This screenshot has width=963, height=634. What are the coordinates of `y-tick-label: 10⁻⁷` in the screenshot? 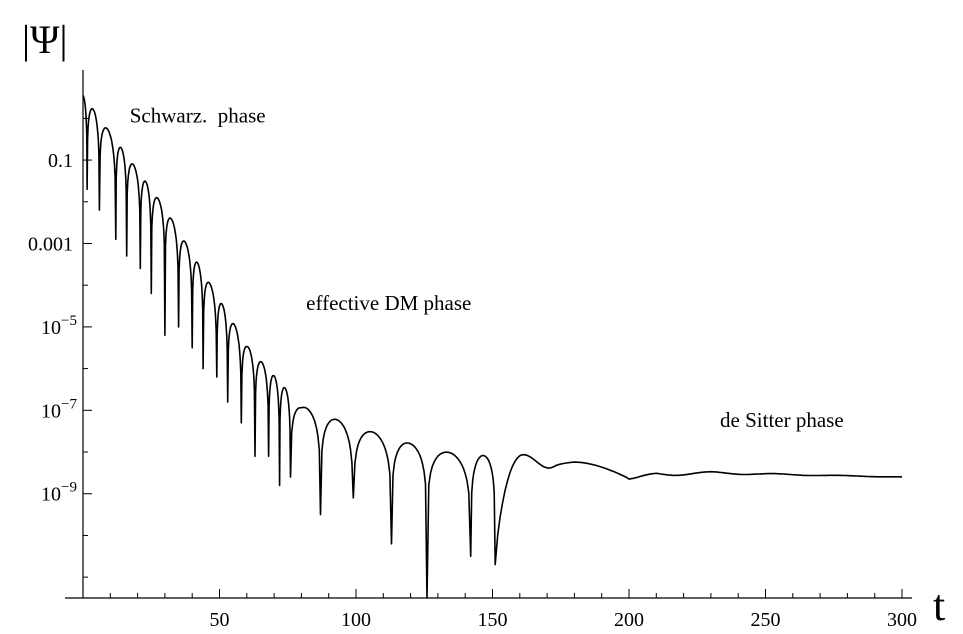 It's located at (59, 409).